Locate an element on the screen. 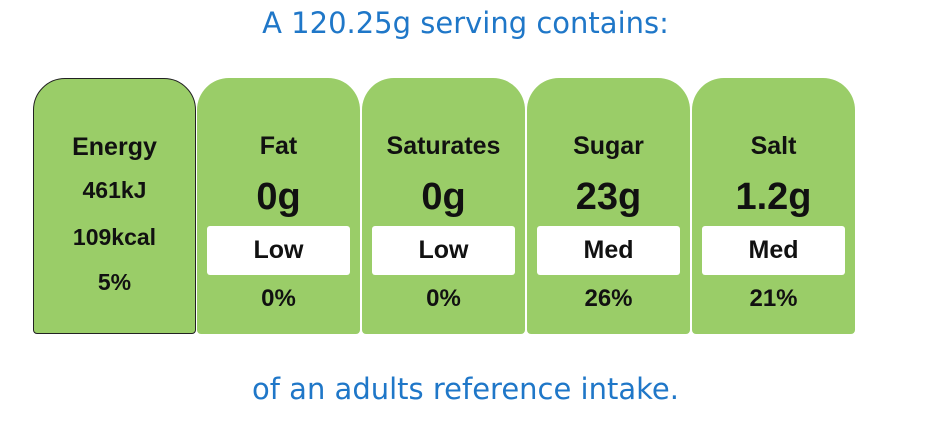  nutrient-box: Sugar 23g Med 26% is located at coordinates (608, 206).